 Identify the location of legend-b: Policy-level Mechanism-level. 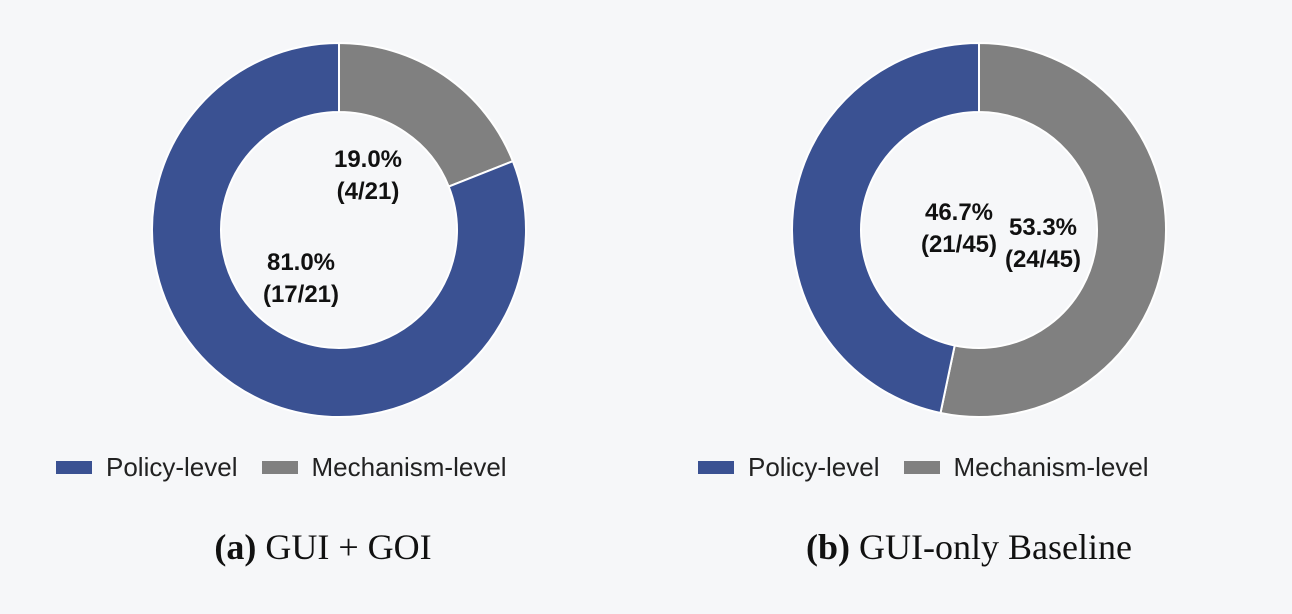
(935, 467).